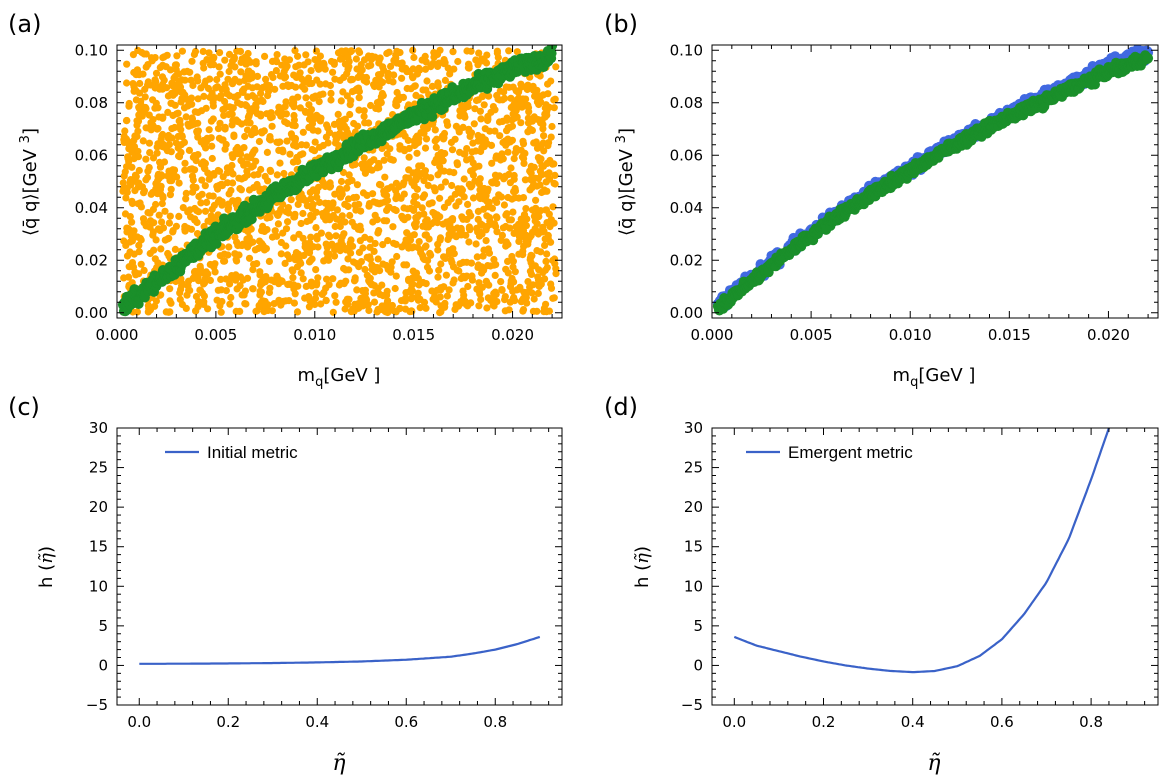 Image resolution: width=1168 pixels, height=781 pixels. Describe the element at coordinates (91, 208) in the screenshot. I see `y-tick-label: 0.04` at that location.